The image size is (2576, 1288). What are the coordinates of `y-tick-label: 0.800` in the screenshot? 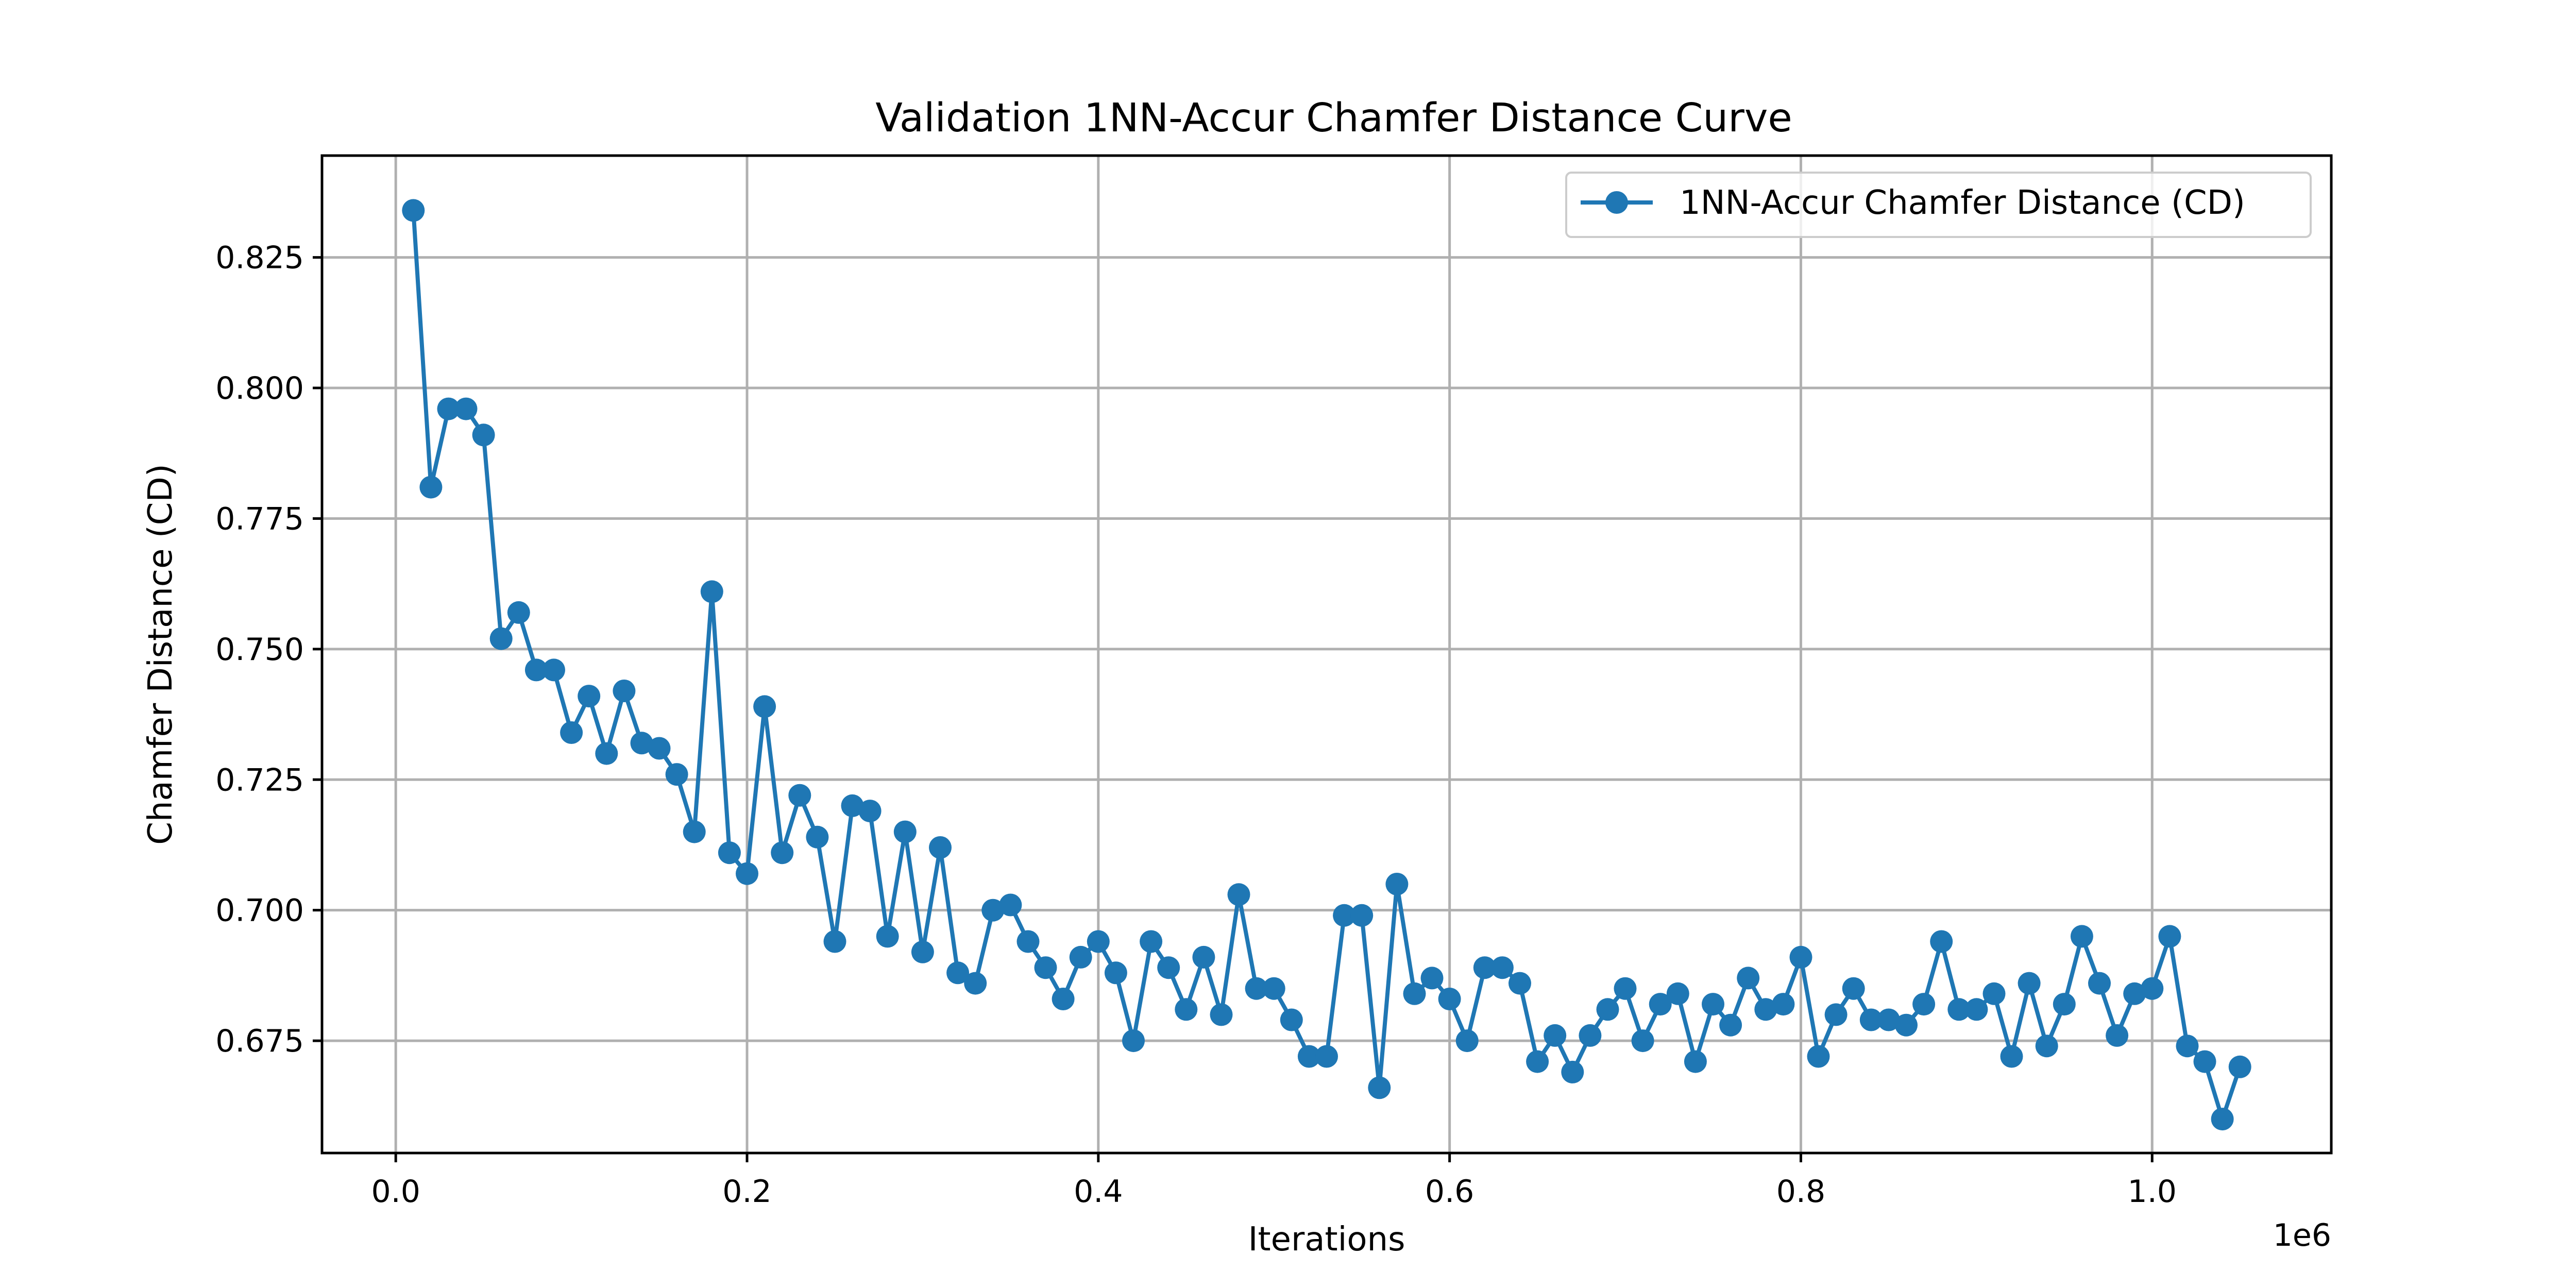 It's located at (259, 388).